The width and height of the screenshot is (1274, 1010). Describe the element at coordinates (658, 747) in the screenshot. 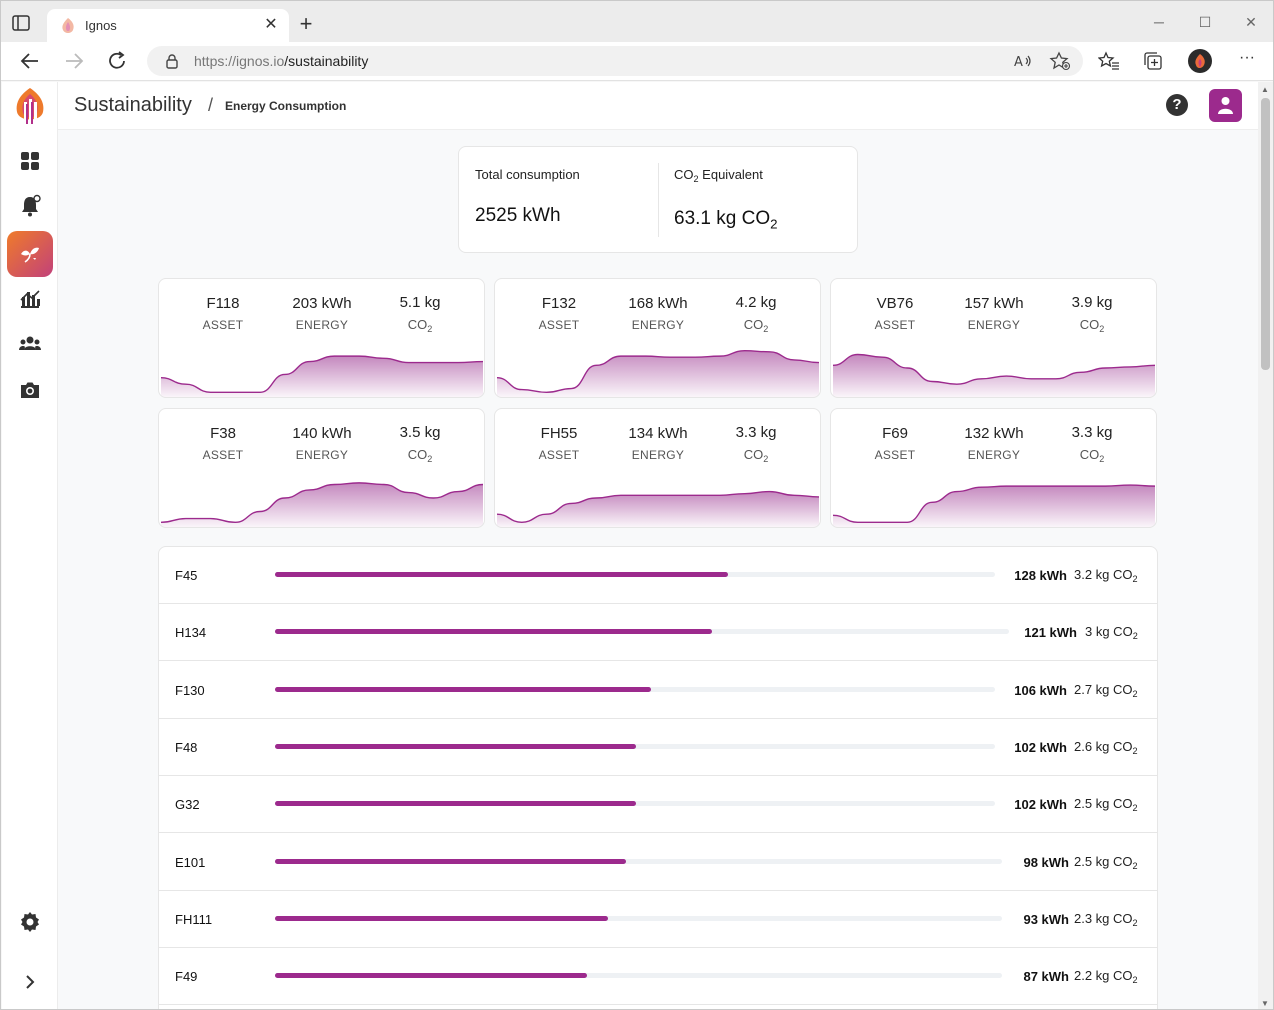

I see `list-item: F48 102 kWh 2.6 kg CO2` at that location.